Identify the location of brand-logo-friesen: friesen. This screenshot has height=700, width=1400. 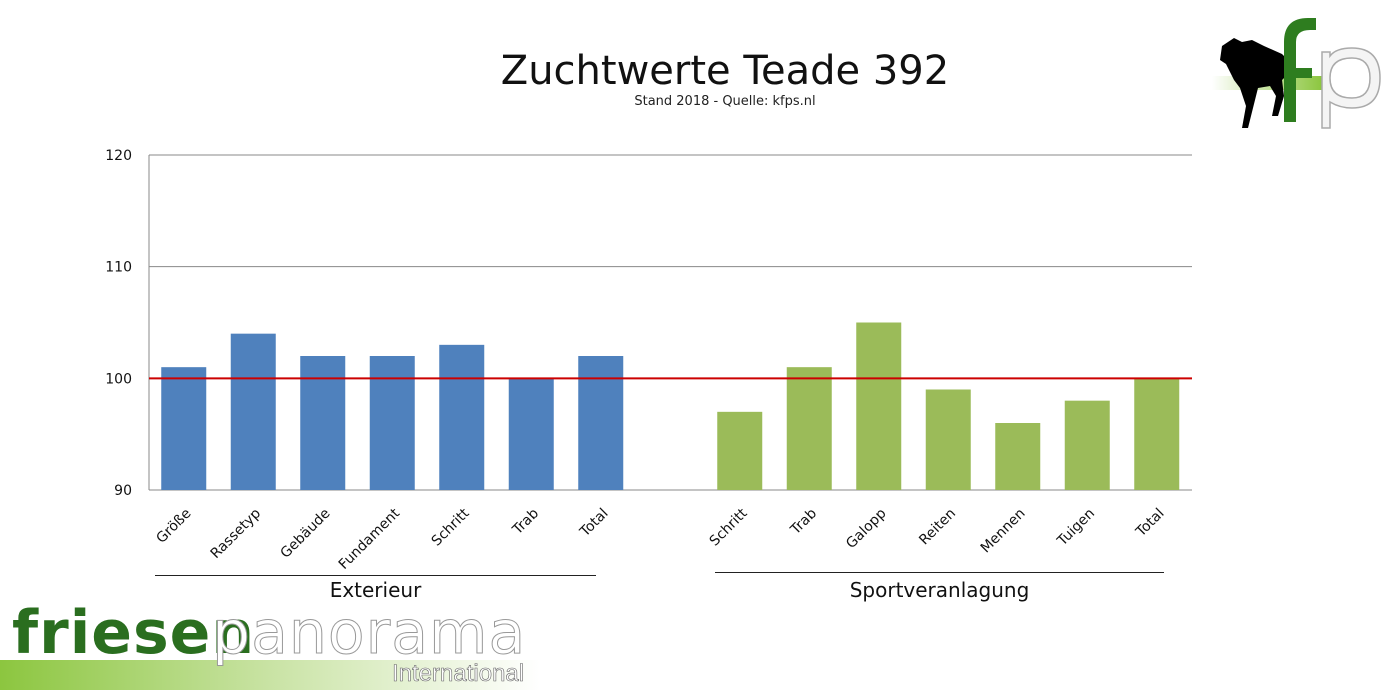
(134, 633).